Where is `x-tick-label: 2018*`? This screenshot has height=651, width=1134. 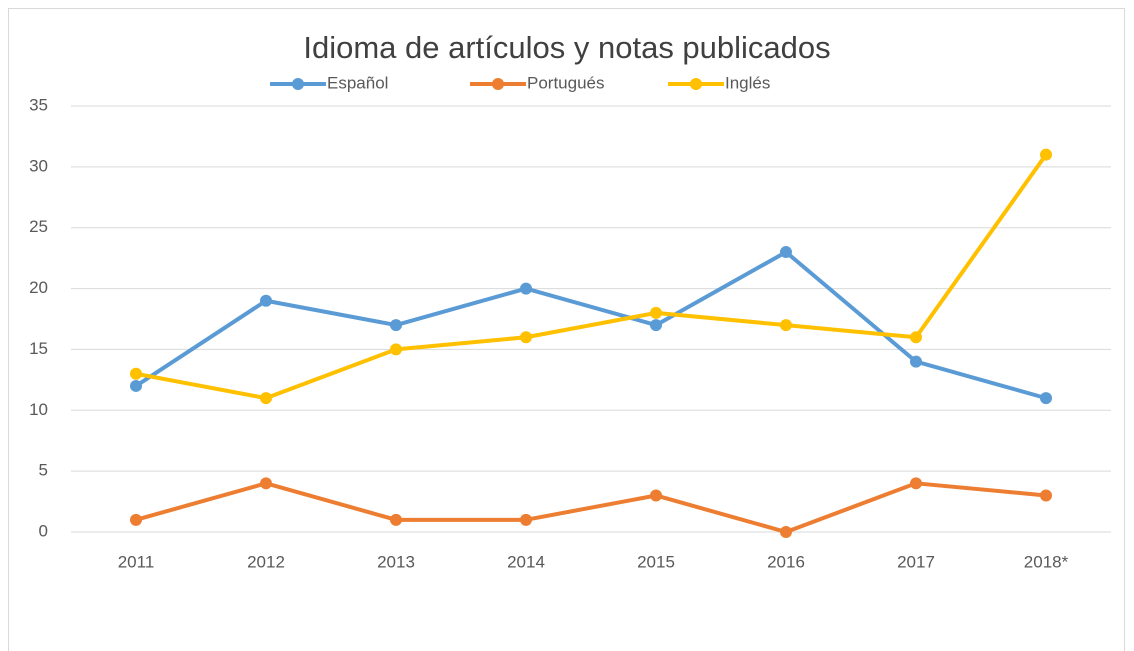 x-tick-label: 2018* is located at coordinates (1046, 561).